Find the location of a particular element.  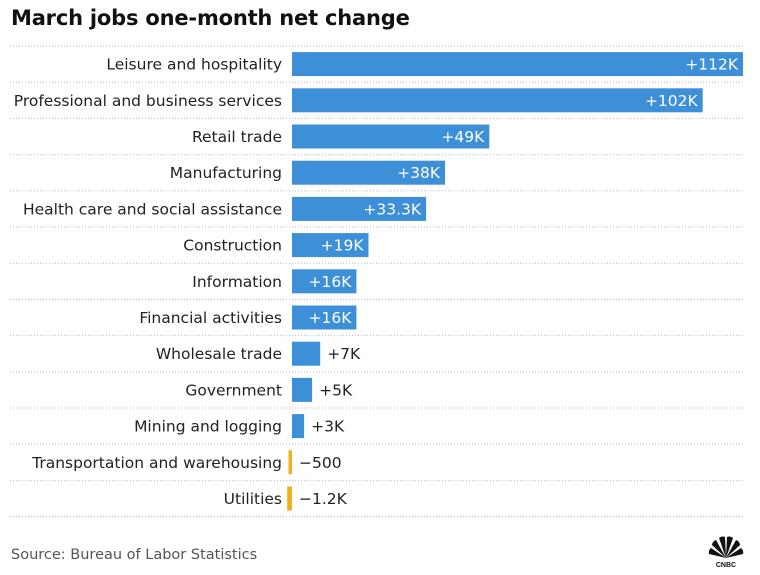

category-label: Retail trade is located at coordinates (237, 137).